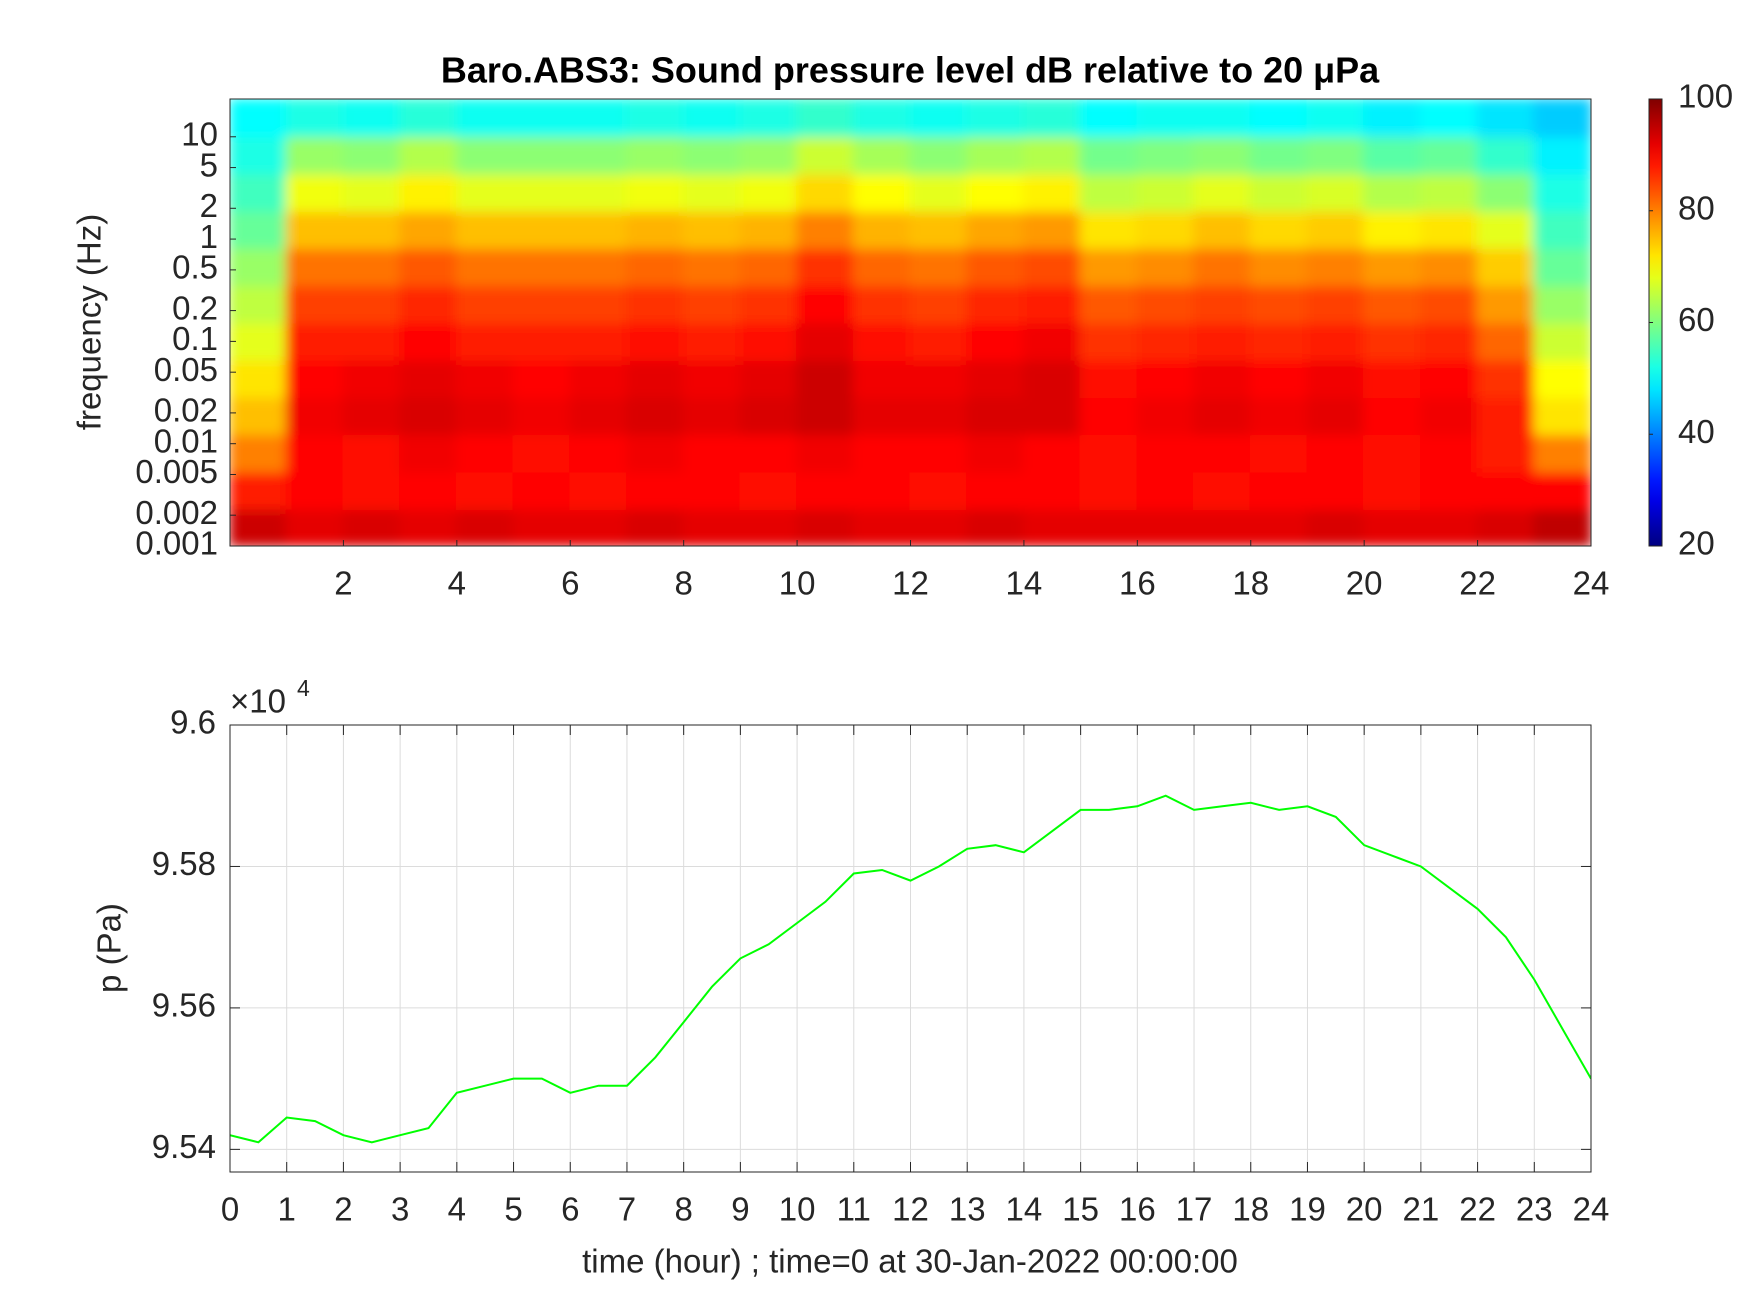  What do you see at coordinates (1477, 583) in the screenshot?
I see `x-tick-label: 22` at bounding box center [1477, 583].